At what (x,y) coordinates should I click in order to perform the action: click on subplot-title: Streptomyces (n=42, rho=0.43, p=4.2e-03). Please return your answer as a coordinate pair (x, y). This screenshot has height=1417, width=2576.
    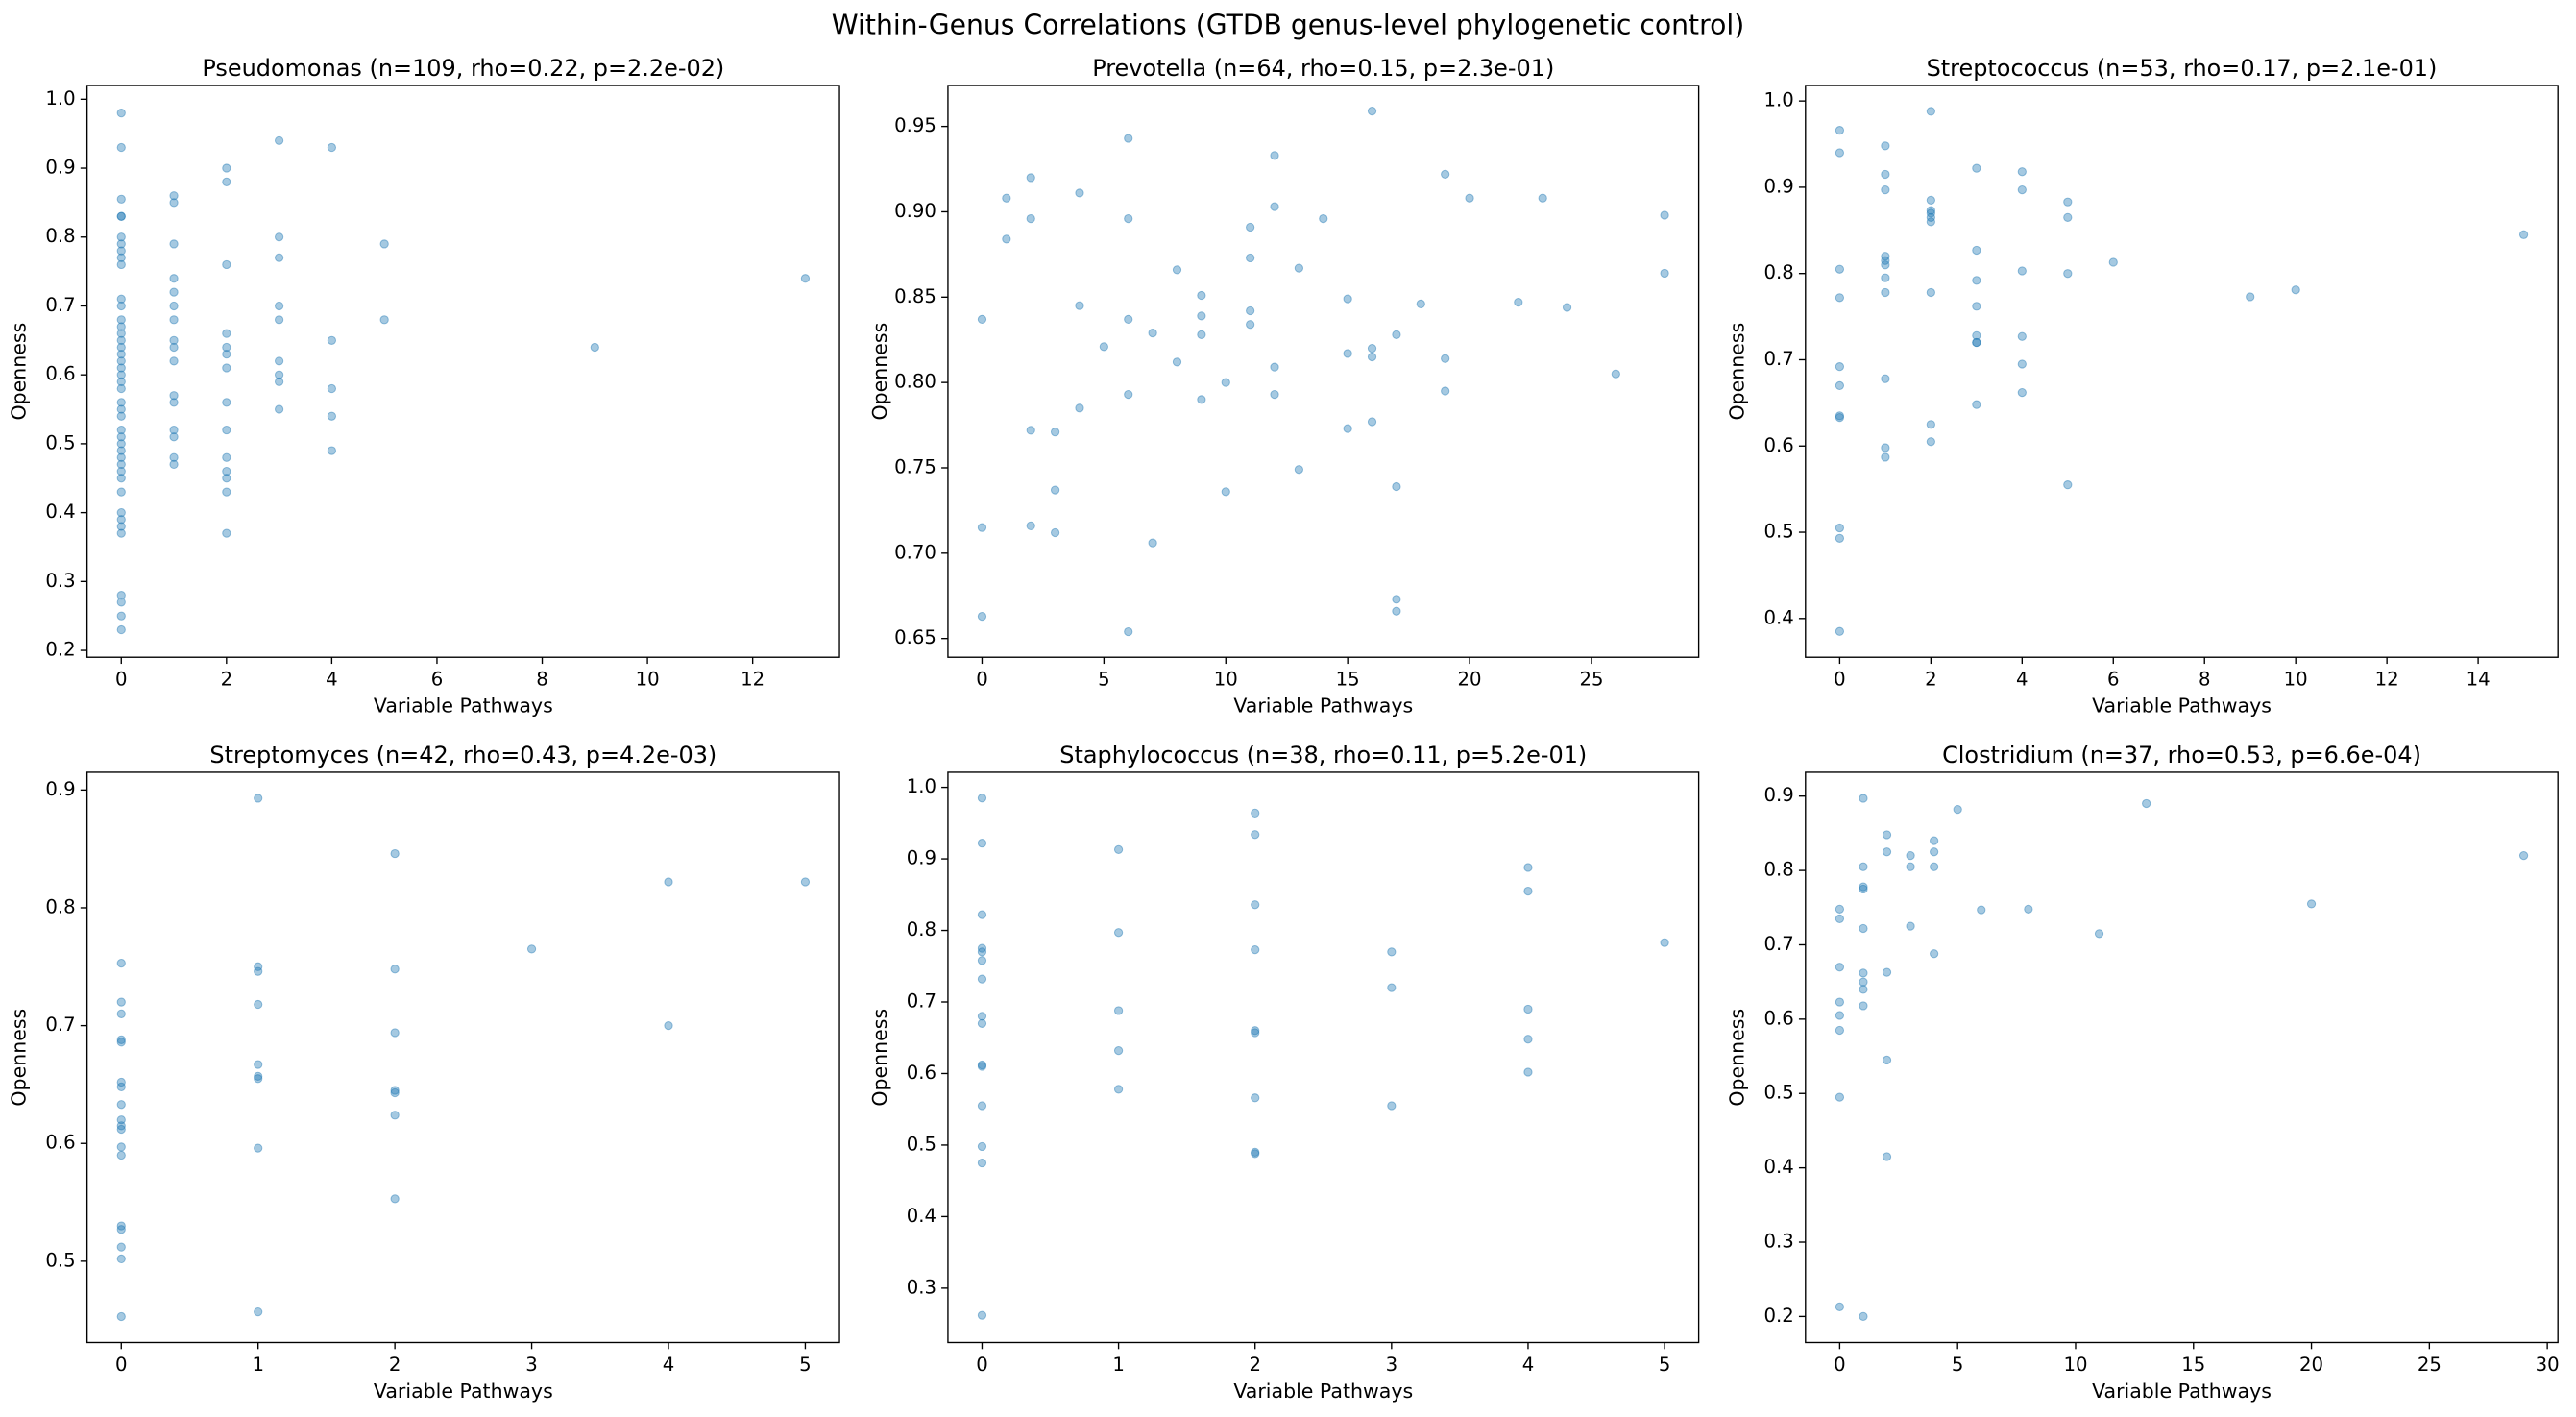
    Looking at the image, I should click on (463, 755).